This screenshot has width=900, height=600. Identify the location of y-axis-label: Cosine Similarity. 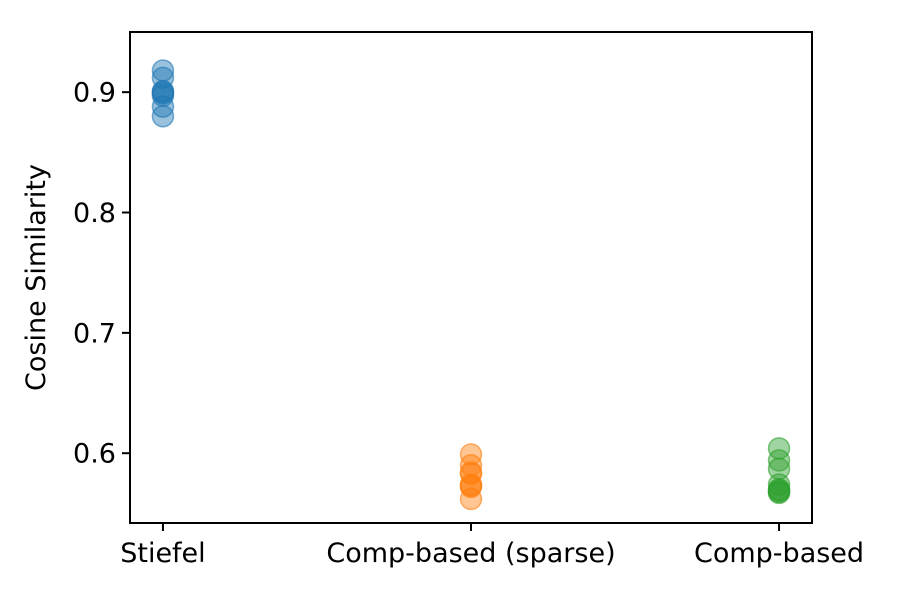
(36, 277).